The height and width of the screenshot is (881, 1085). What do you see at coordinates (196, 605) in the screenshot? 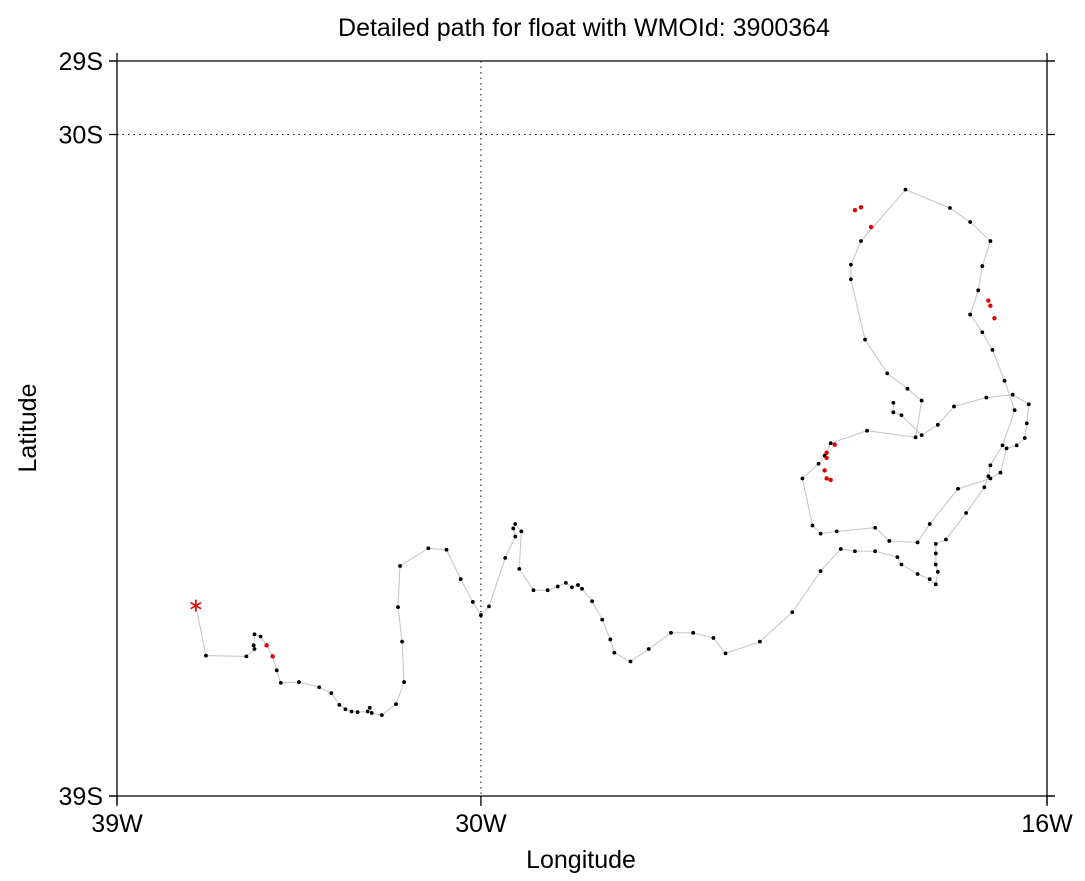
I see `start-marker-icon` at bounding box center [196, 605].